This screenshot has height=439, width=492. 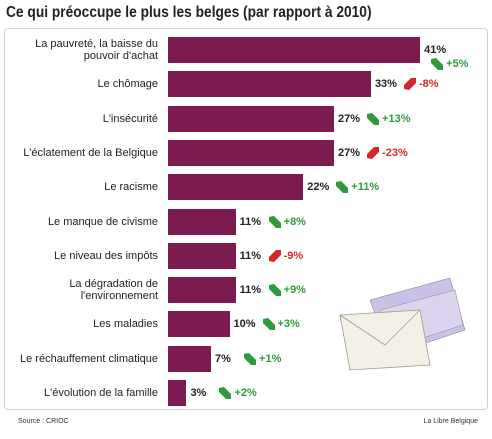 I want to click on change-label: +11%, so click(x=365, y=187).